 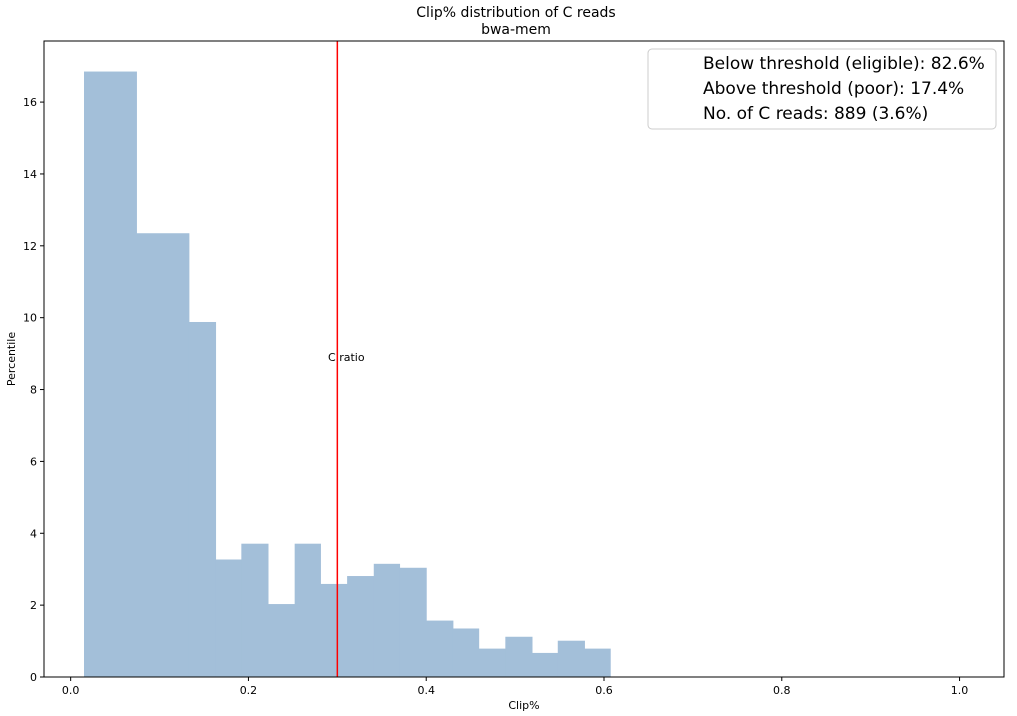 What do you see at coordinates (515, 13) in the screenshot?
I see `chart-title: Clip% distribution of C reads` at bounding box center [515, 13].